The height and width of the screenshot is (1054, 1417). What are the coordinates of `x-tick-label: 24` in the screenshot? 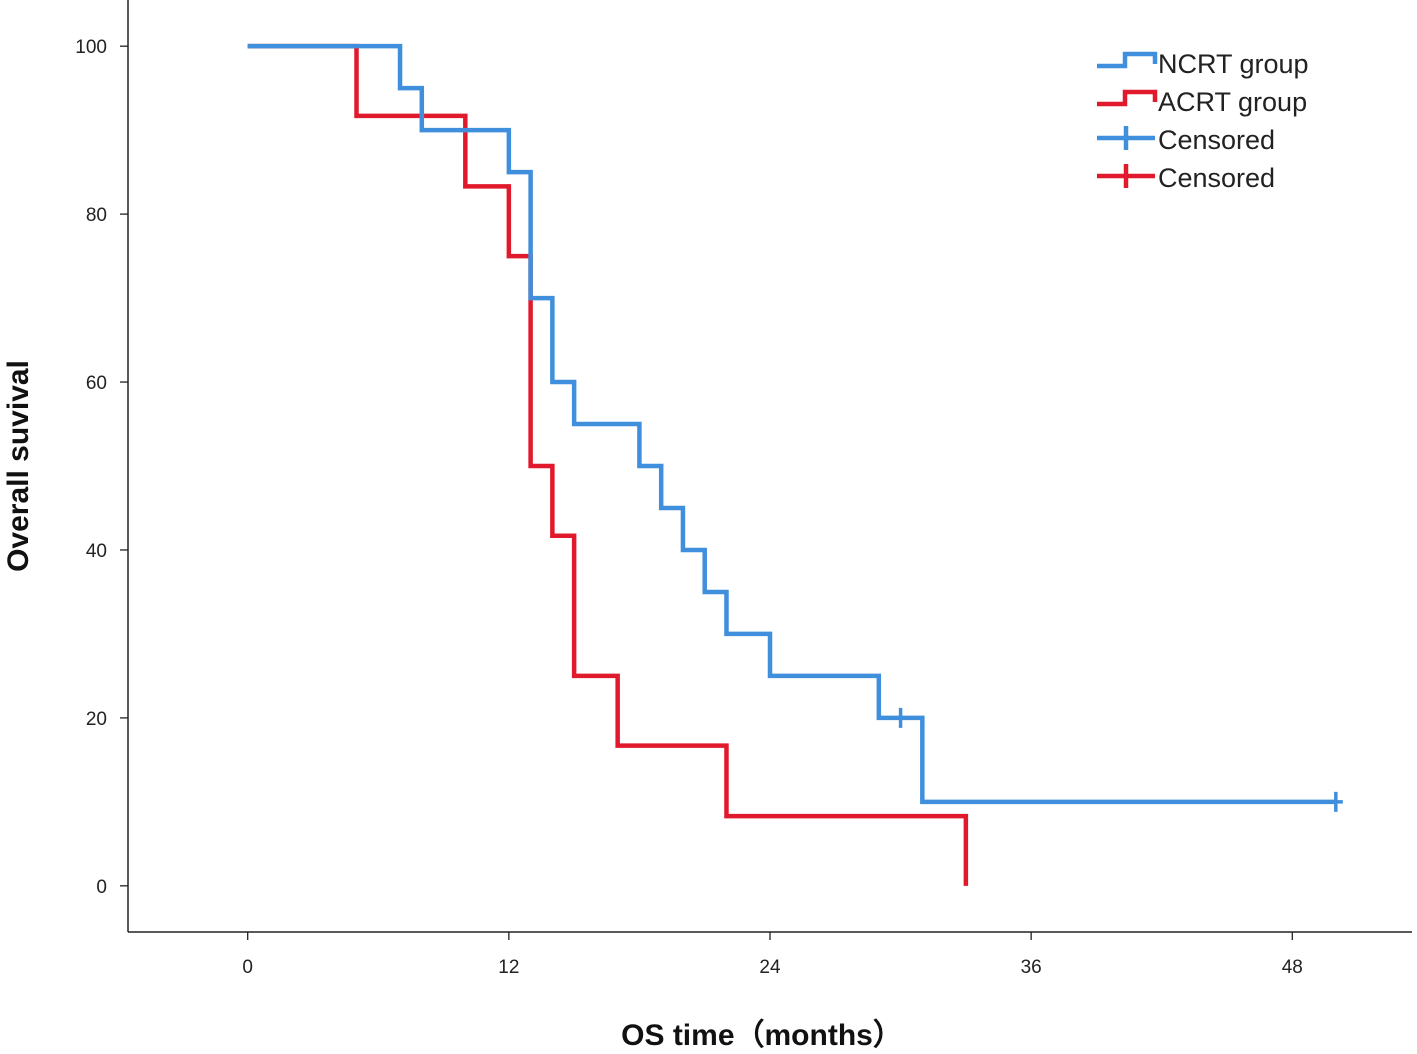 It's located at (770, 967).